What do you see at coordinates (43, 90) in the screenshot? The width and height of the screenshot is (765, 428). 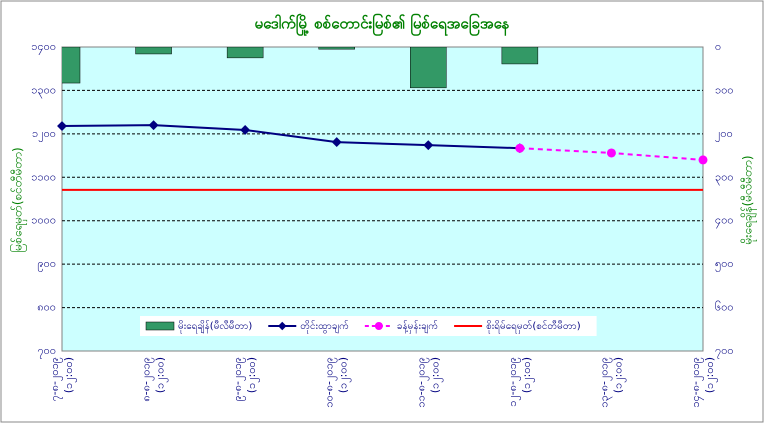 I see `y-tick-label: ၁၃၀၀` at bounding box center [43, 90].